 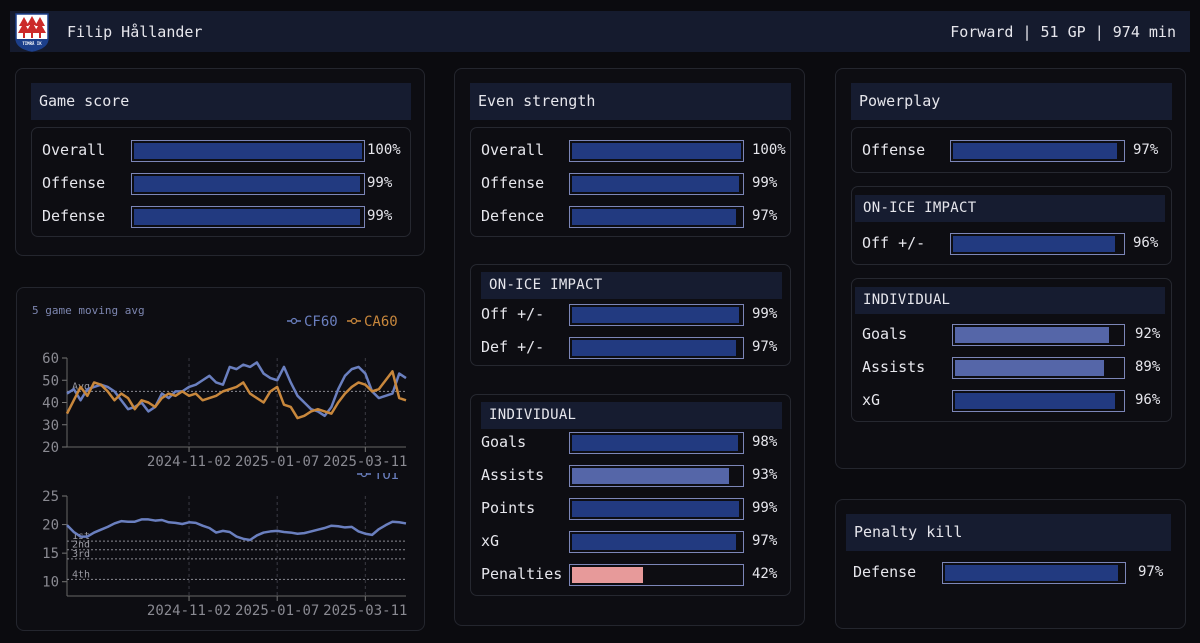 What do you see at coordinates (630, 101) in the screenshot?
I see `even-strength-title: Even strength` at bounding box center [630, 101].